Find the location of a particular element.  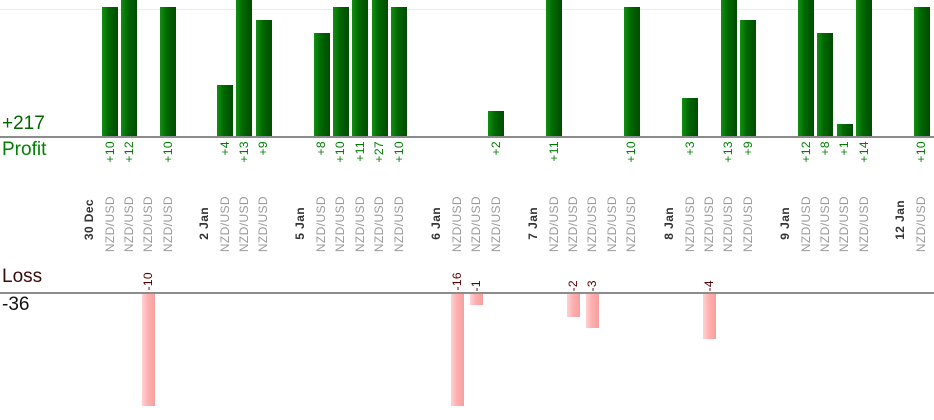

profit-gridline is located at coordinates (467, 9).